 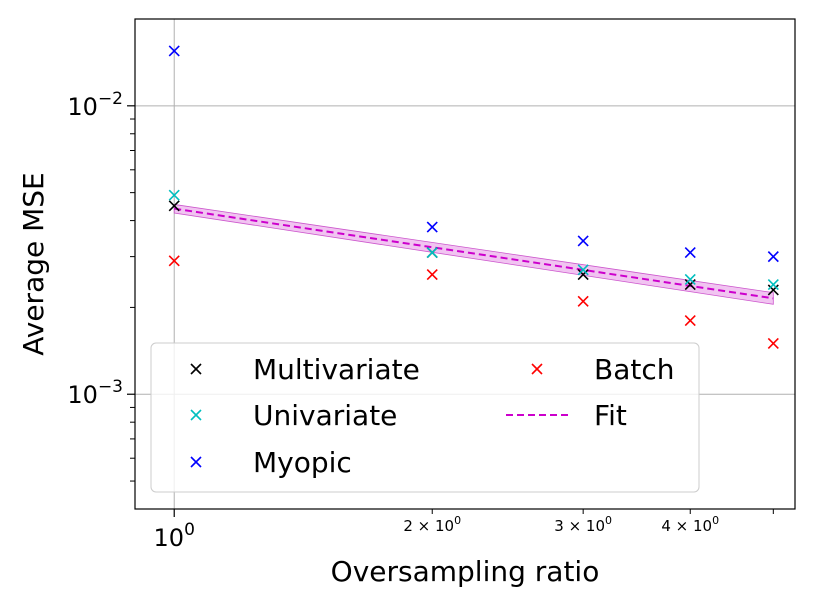 What do you see at coordinates (566, 415) in the screenshot?
I see `legend-entry-fit: Fit` at bounding box center [566, 415].